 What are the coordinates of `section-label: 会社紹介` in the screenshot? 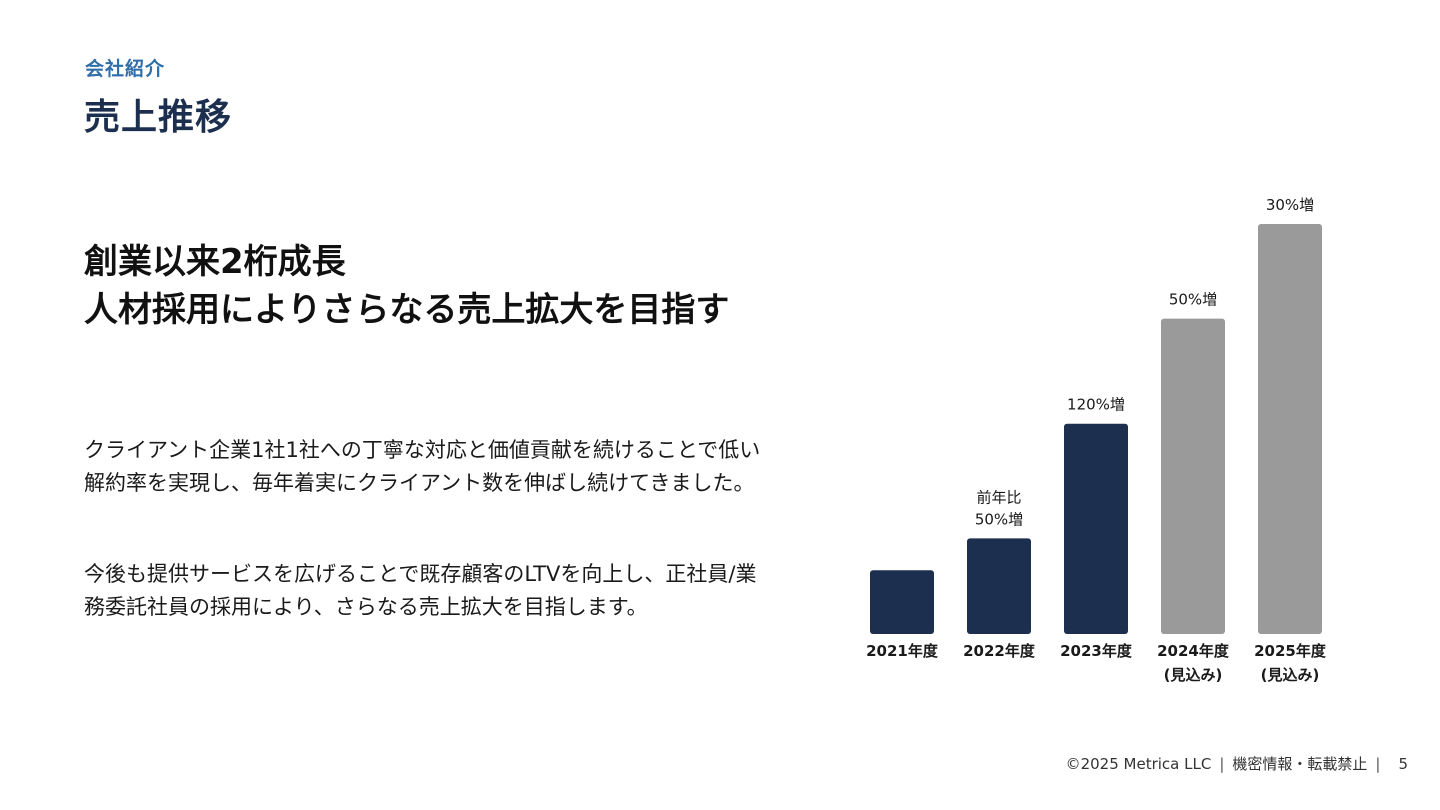 It's located at (125, 69).